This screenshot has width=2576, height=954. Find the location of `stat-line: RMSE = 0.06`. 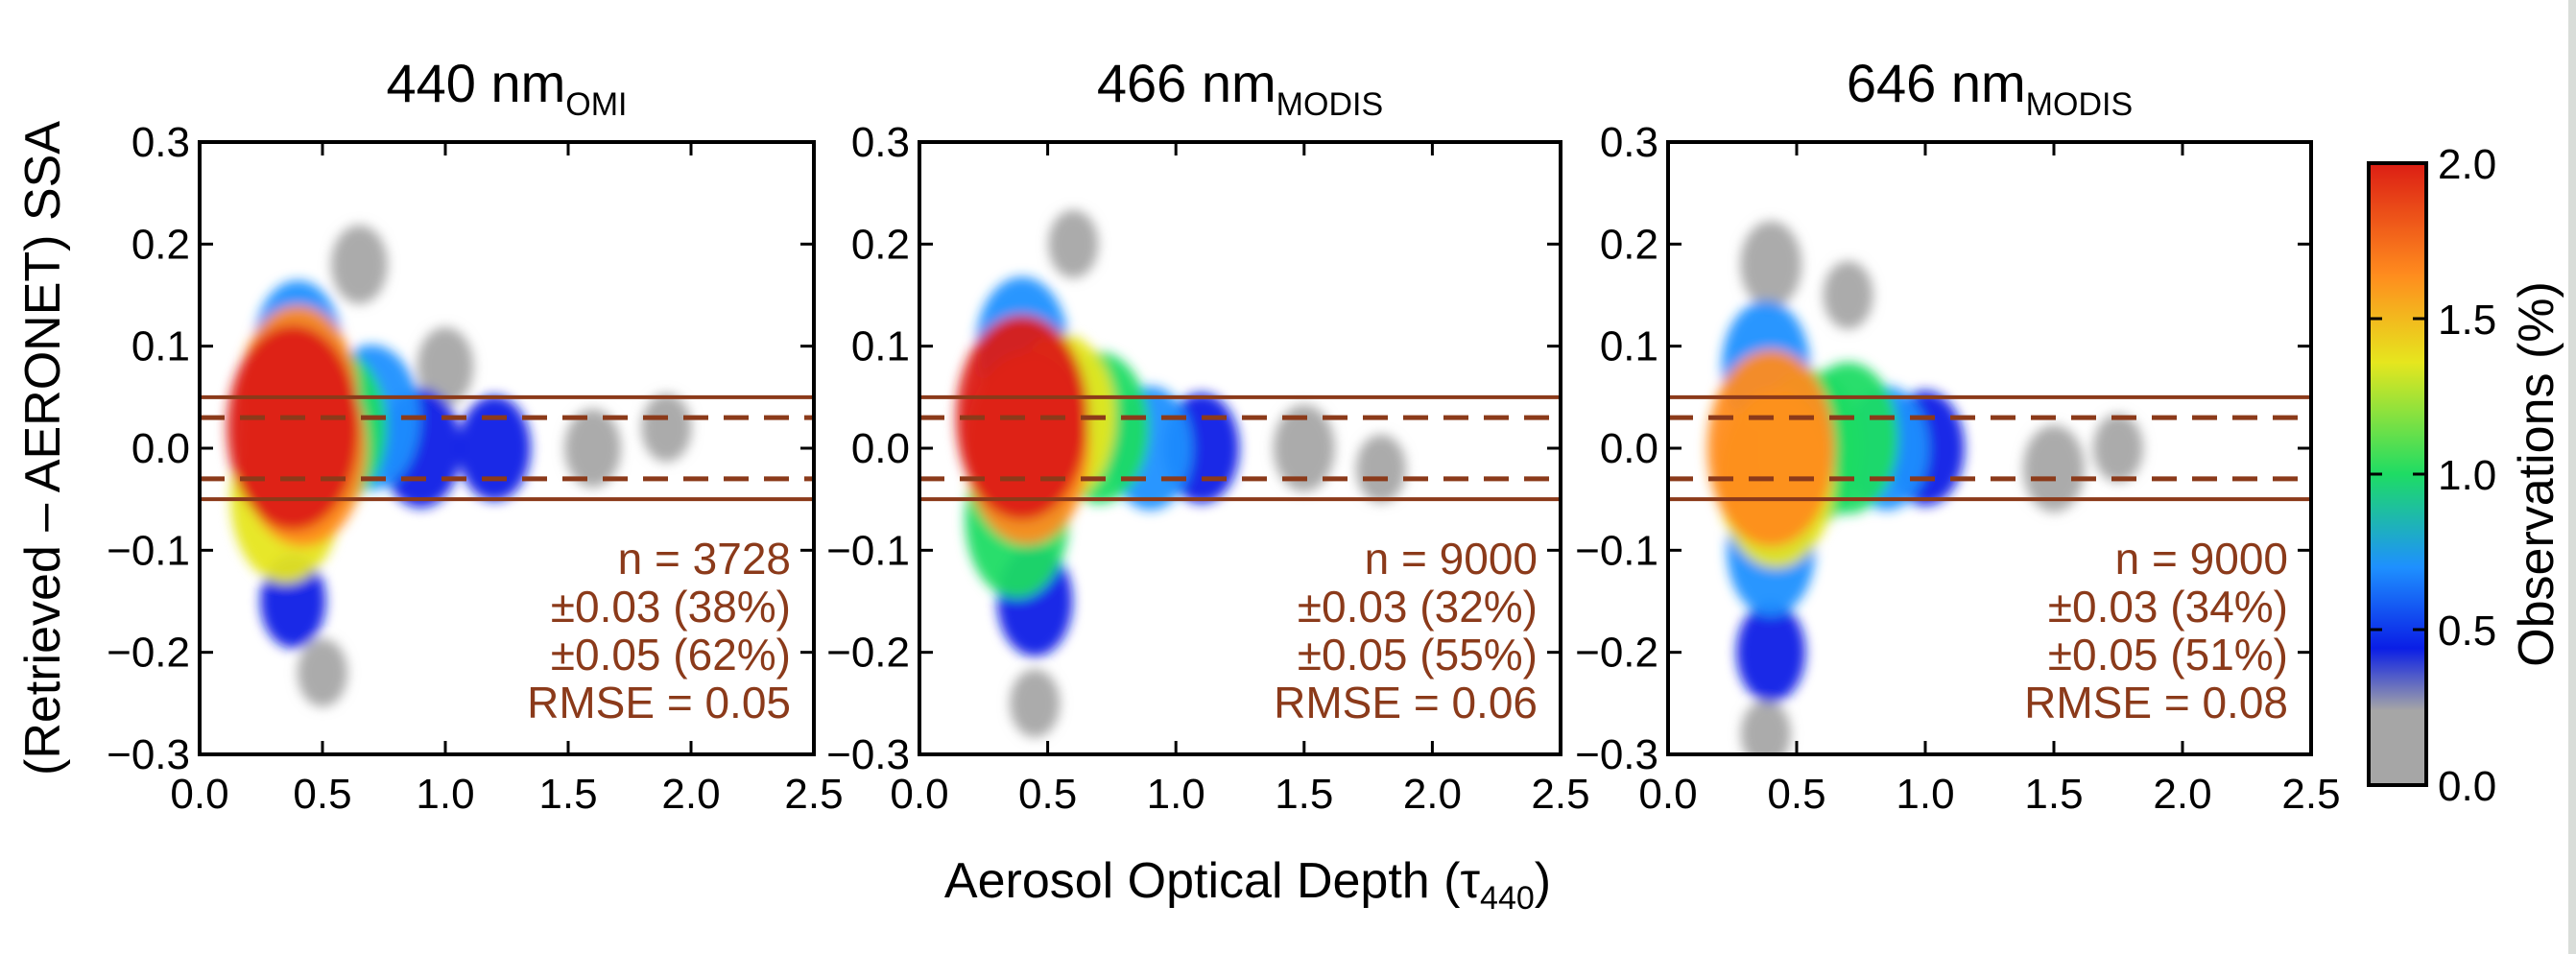

stat-line: RMSE = 0.06 is located at coordinates (1406, 702).